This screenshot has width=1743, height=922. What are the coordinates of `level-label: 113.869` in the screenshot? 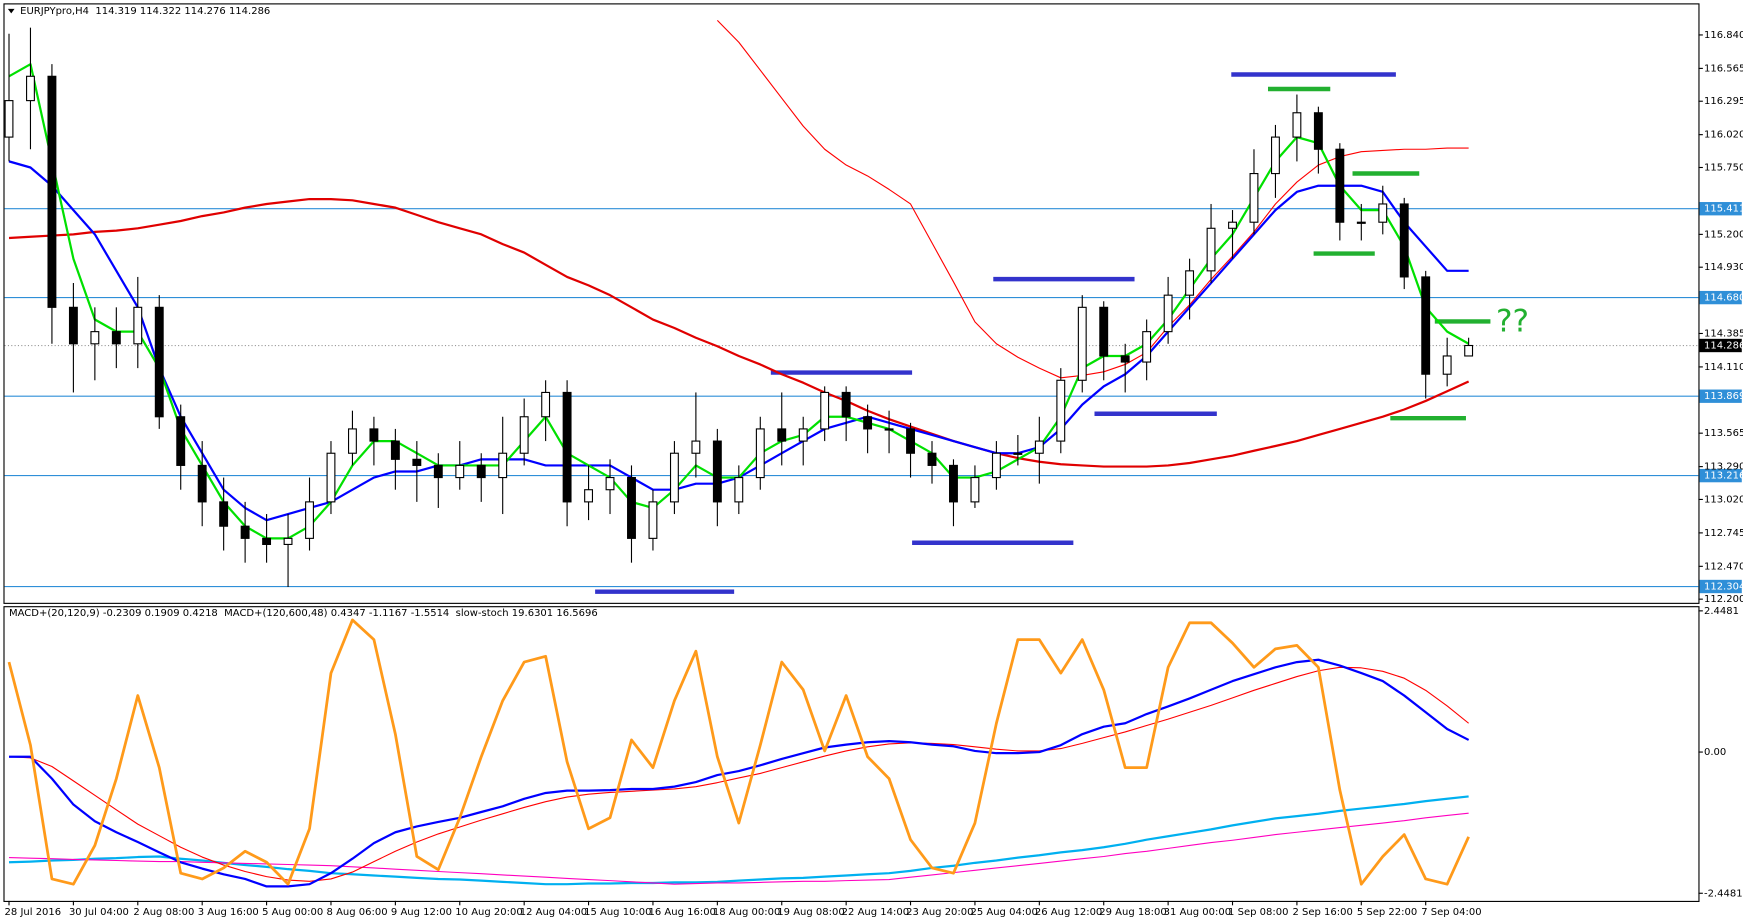 It's located at (1723, 396).